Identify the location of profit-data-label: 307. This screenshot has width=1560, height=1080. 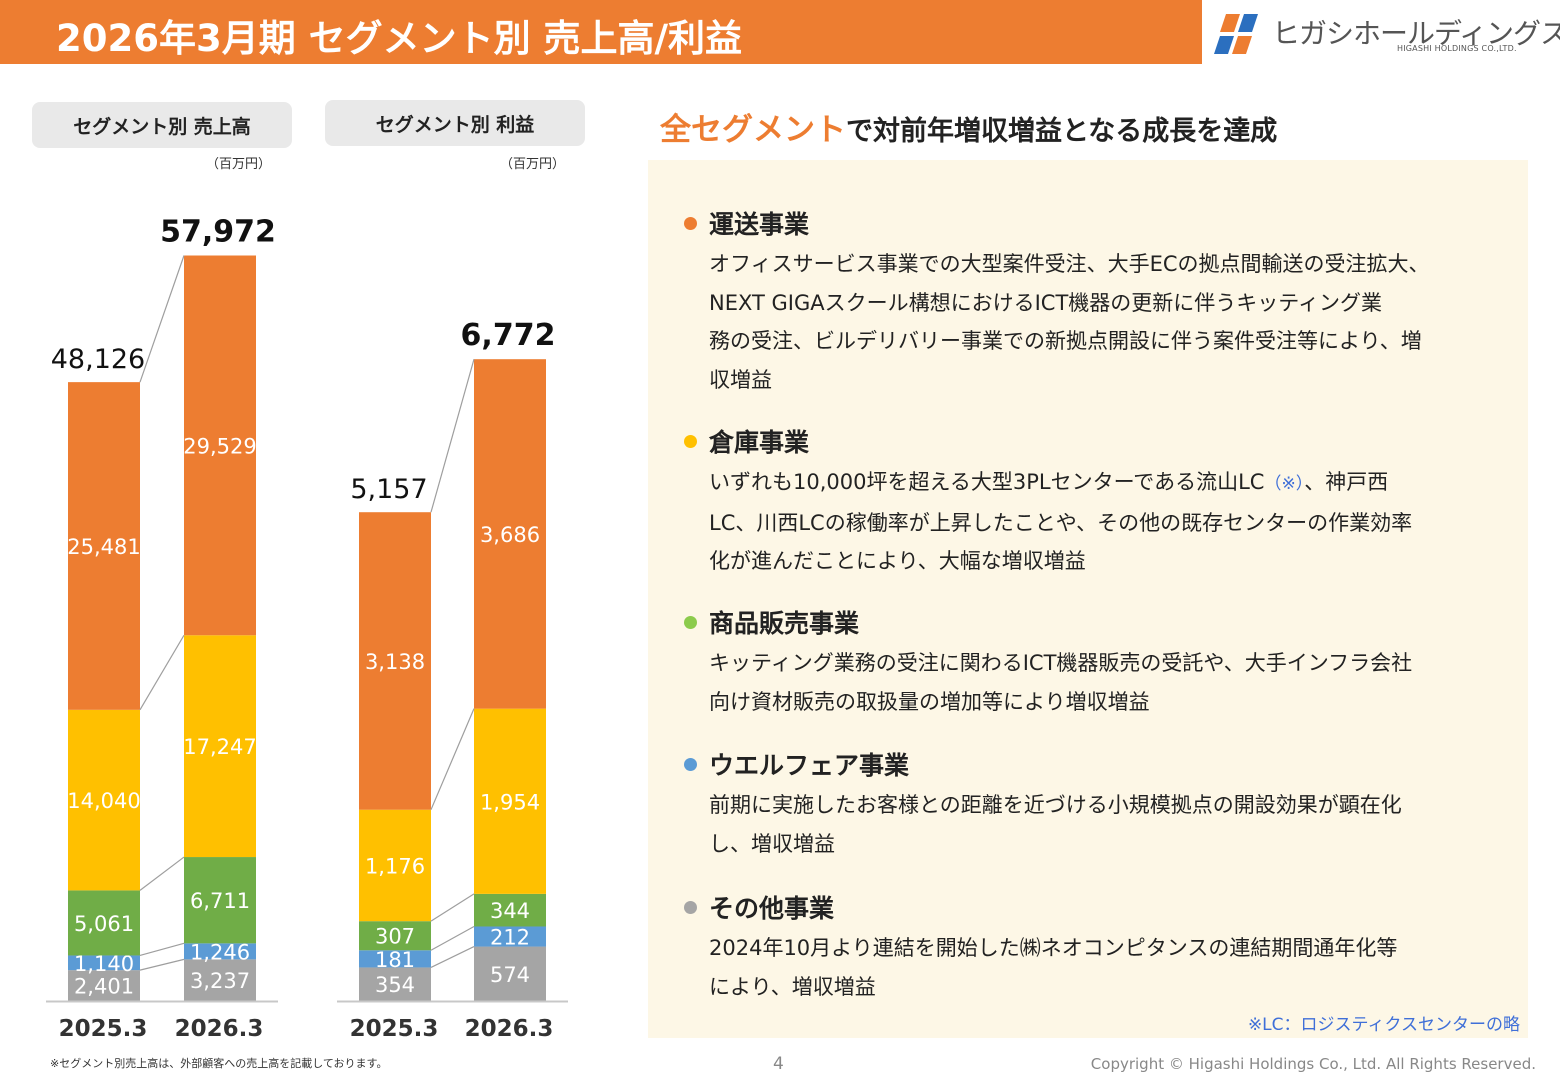
(395, 937).